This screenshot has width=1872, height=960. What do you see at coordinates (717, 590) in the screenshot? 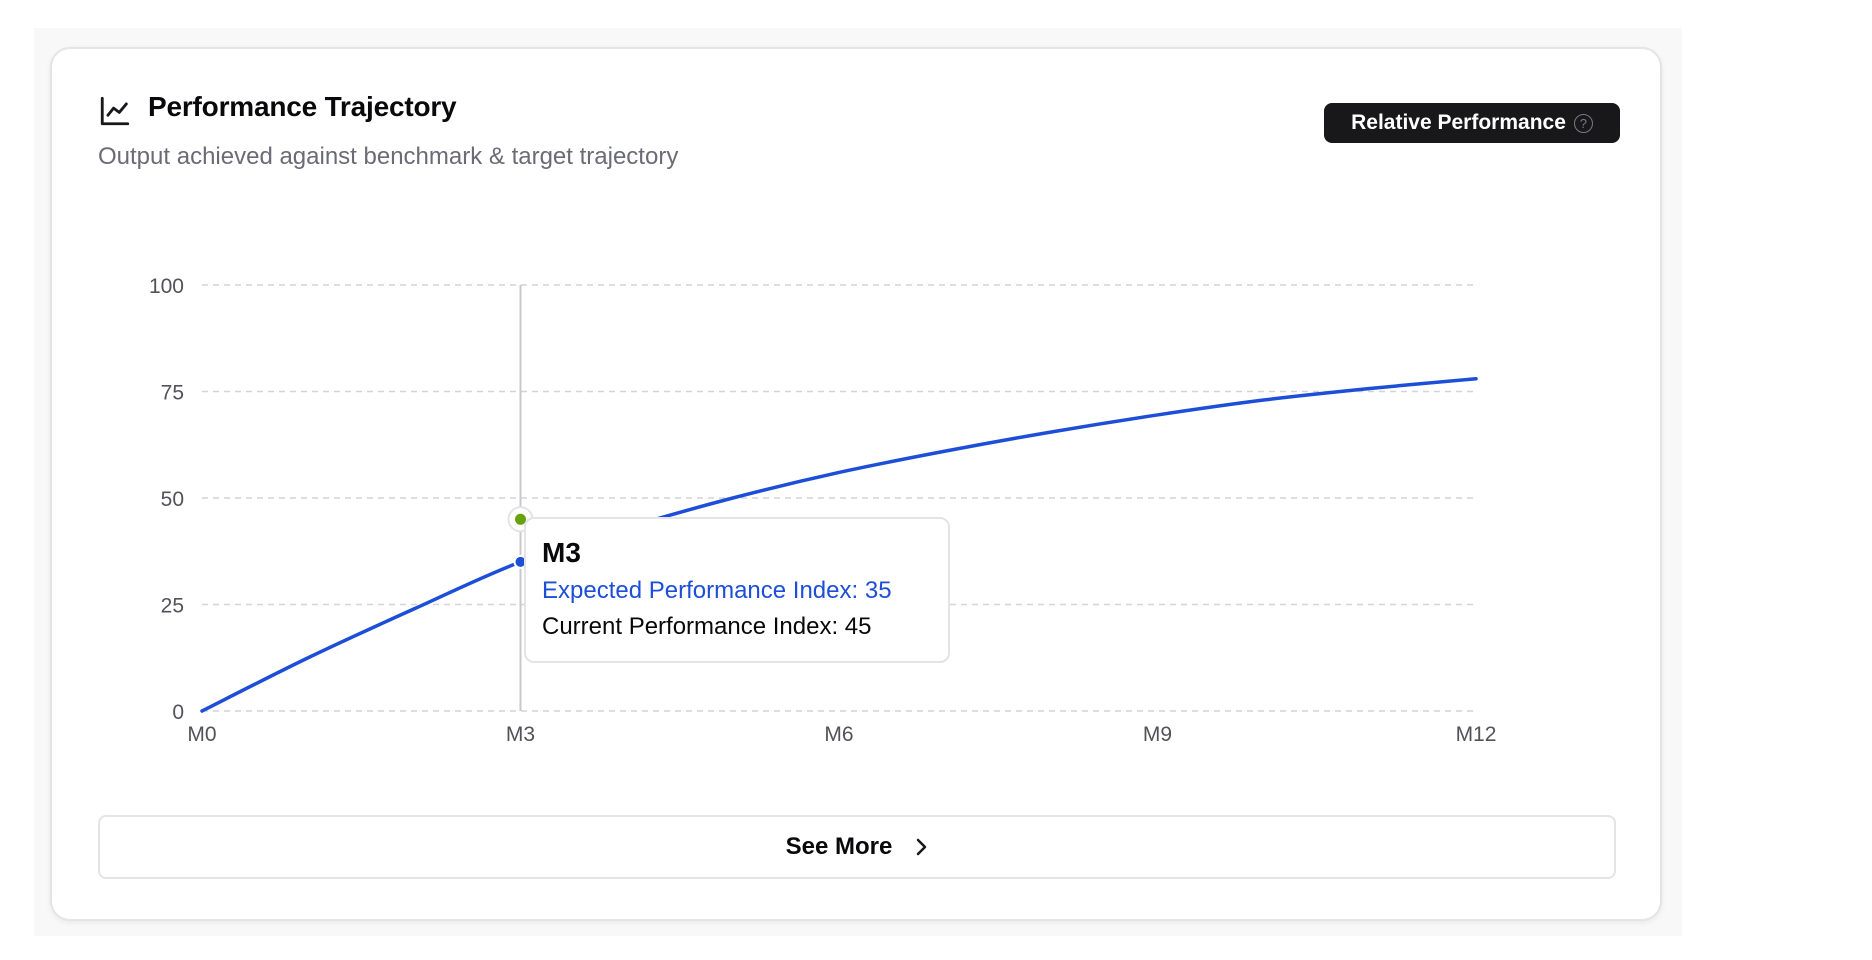
I see `tooltip-expected: Expected Performance Index: 35` at bounding box center [717, 590].